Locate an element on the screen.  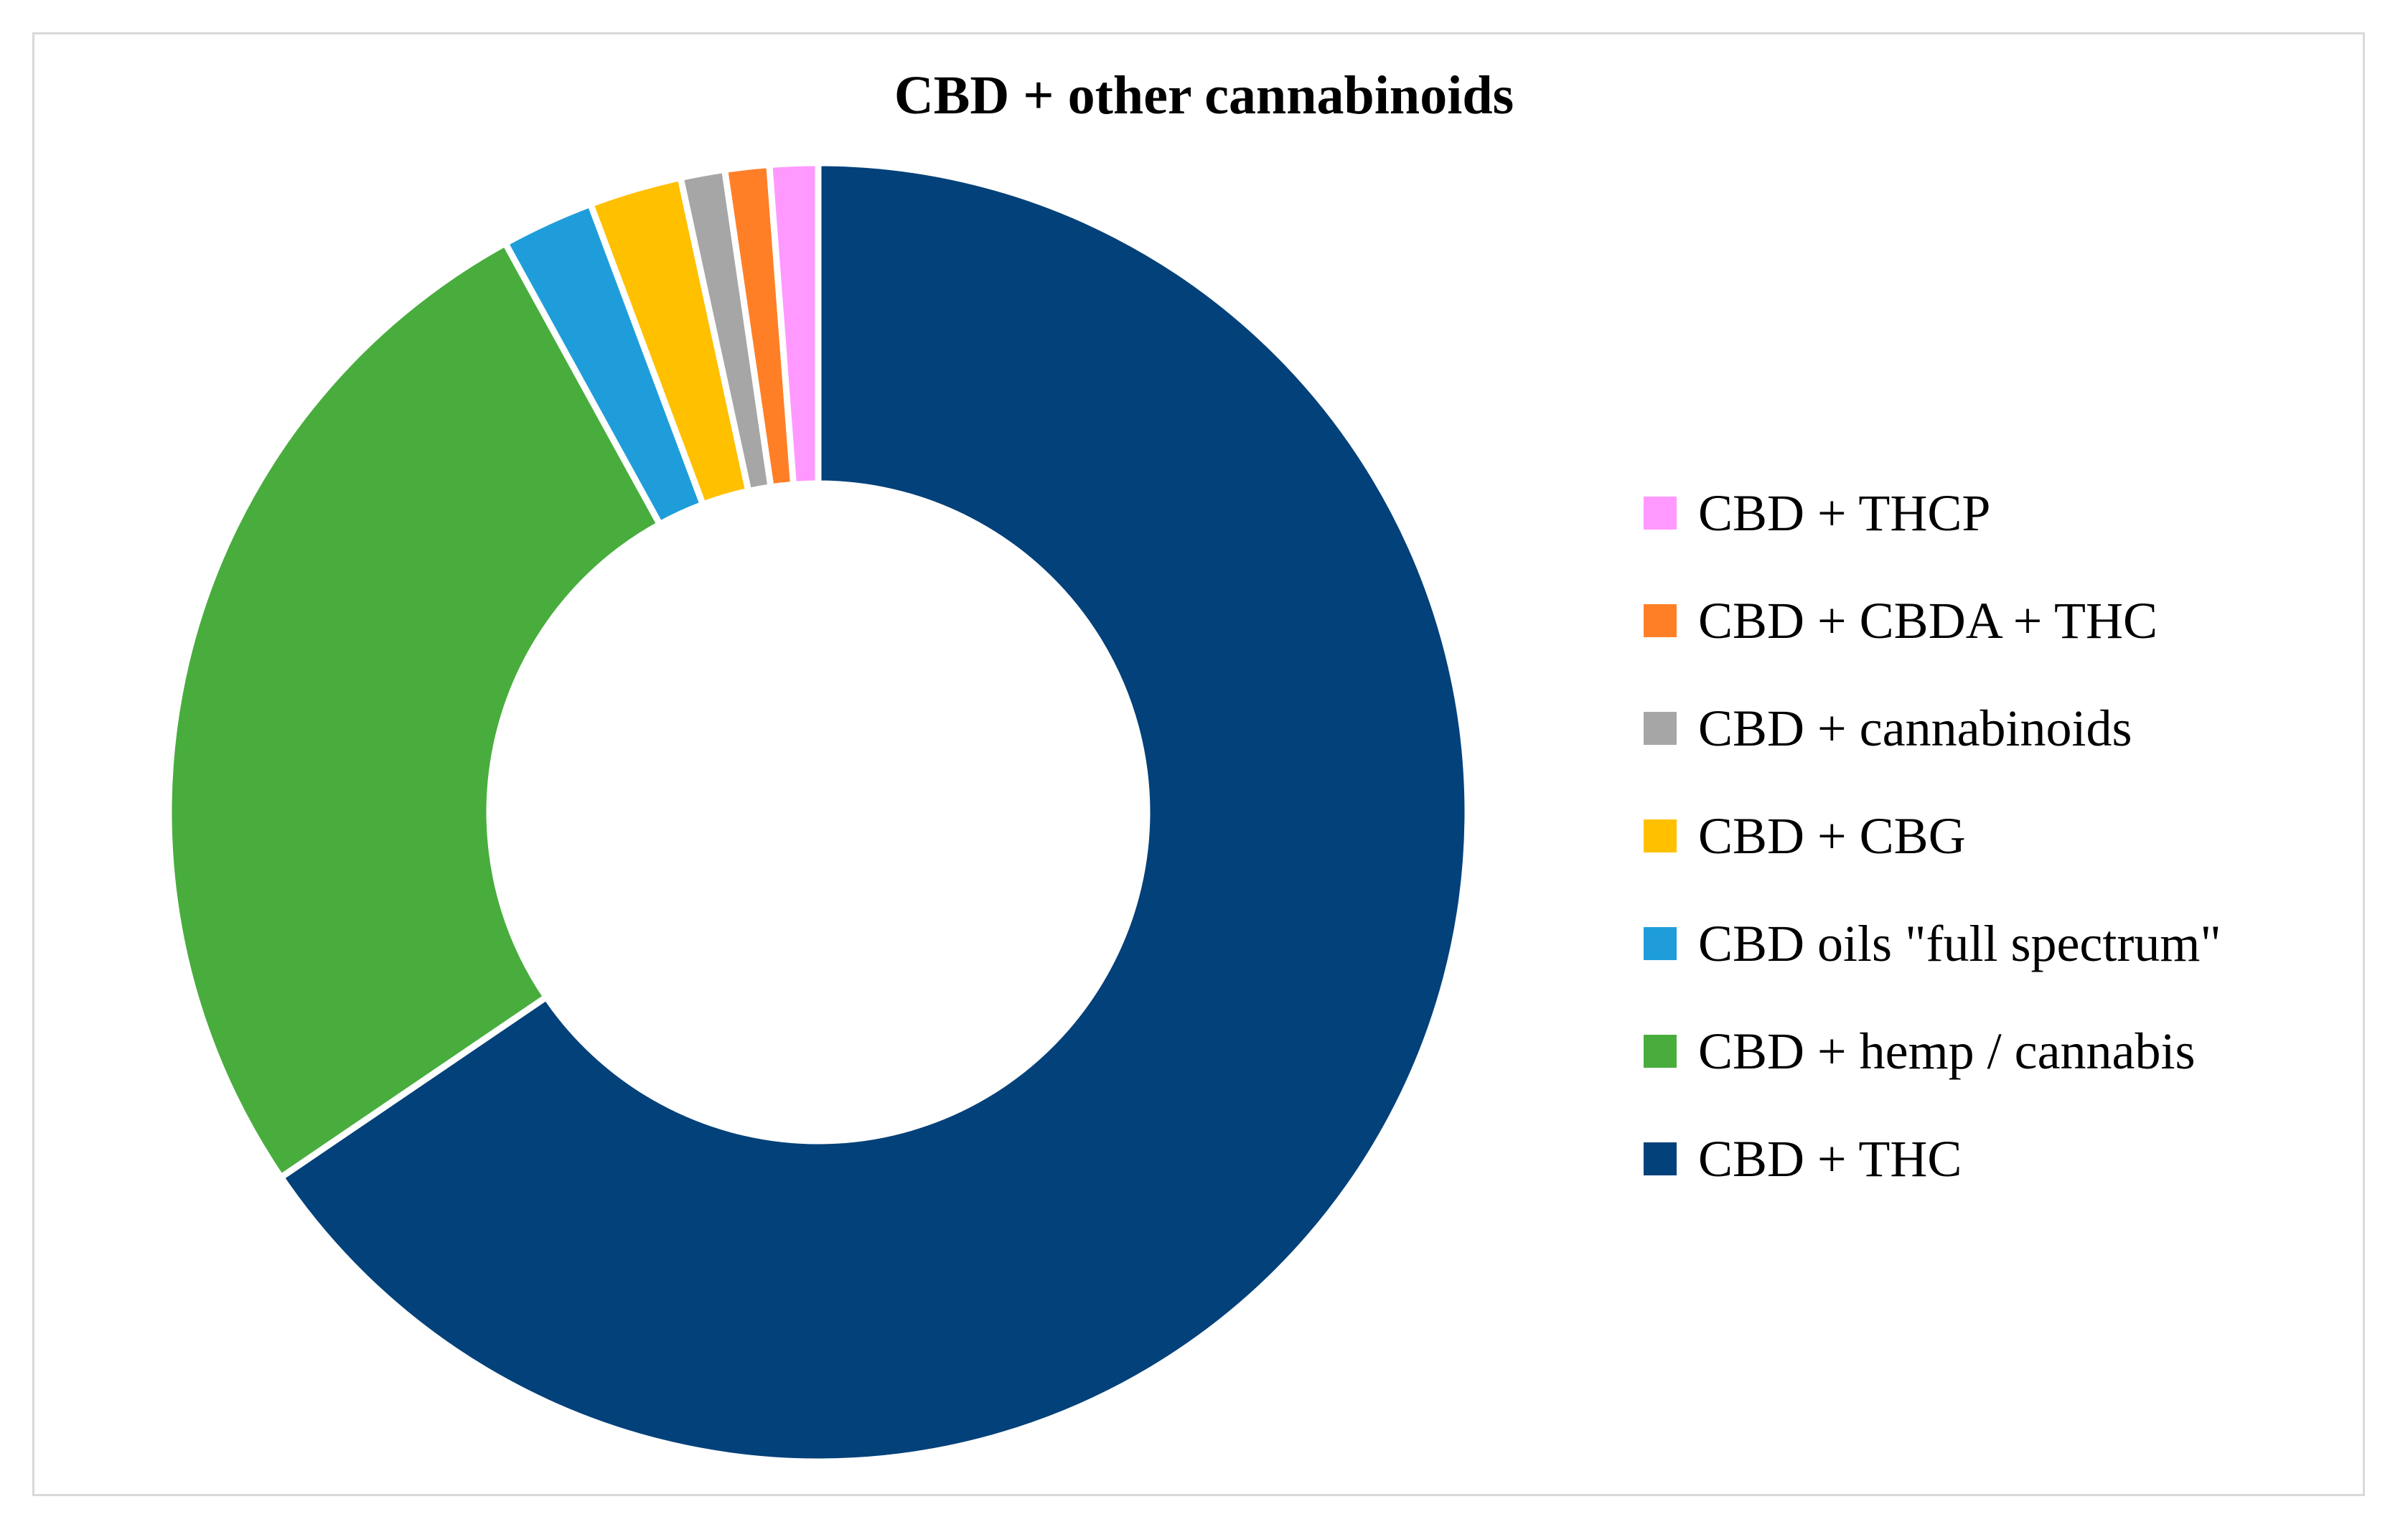
legend-item: CBD + CBDA + THC is located at coordinates (2003, 621).